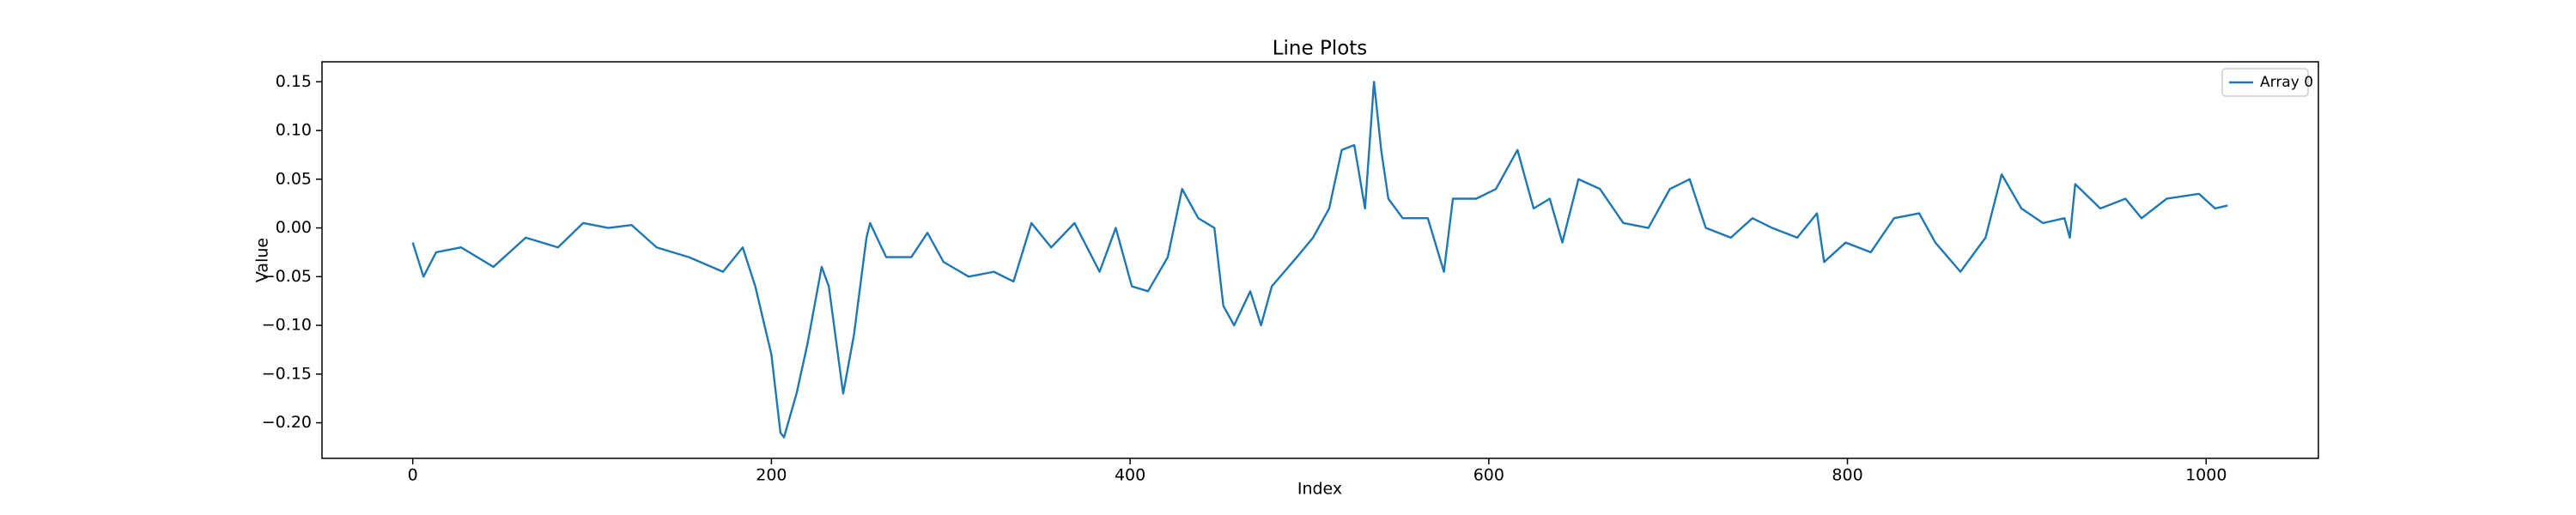 The width and height of the screenshot is (2576, 515). I want to click on y-tick-label: −0.20, so click(287, 422).